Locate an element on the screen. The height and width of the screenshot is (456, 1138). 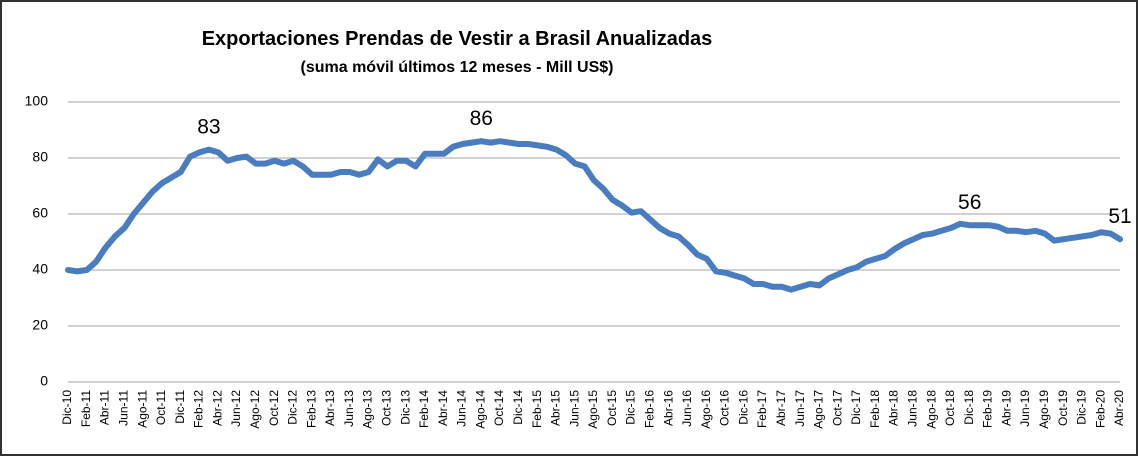
x-tick-label: Feb-15 is located at coordinates (537, 409).